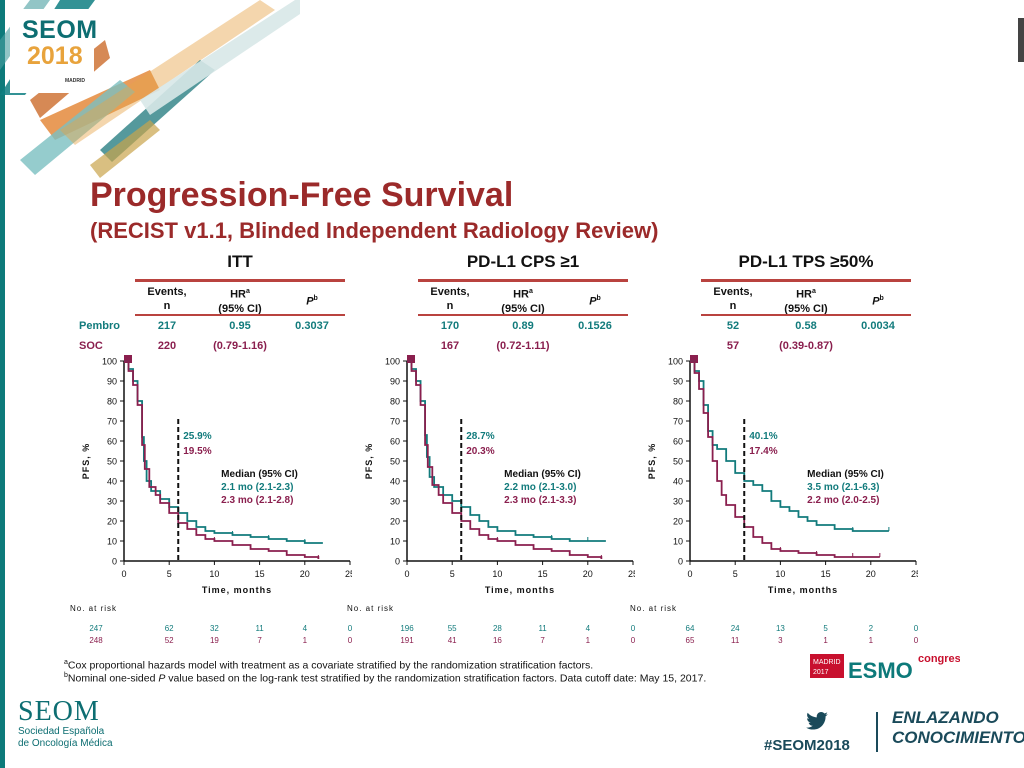  Describe the element at coordinates (506, 451) in the screenshot. I see `km-curve-pembro` at that location.